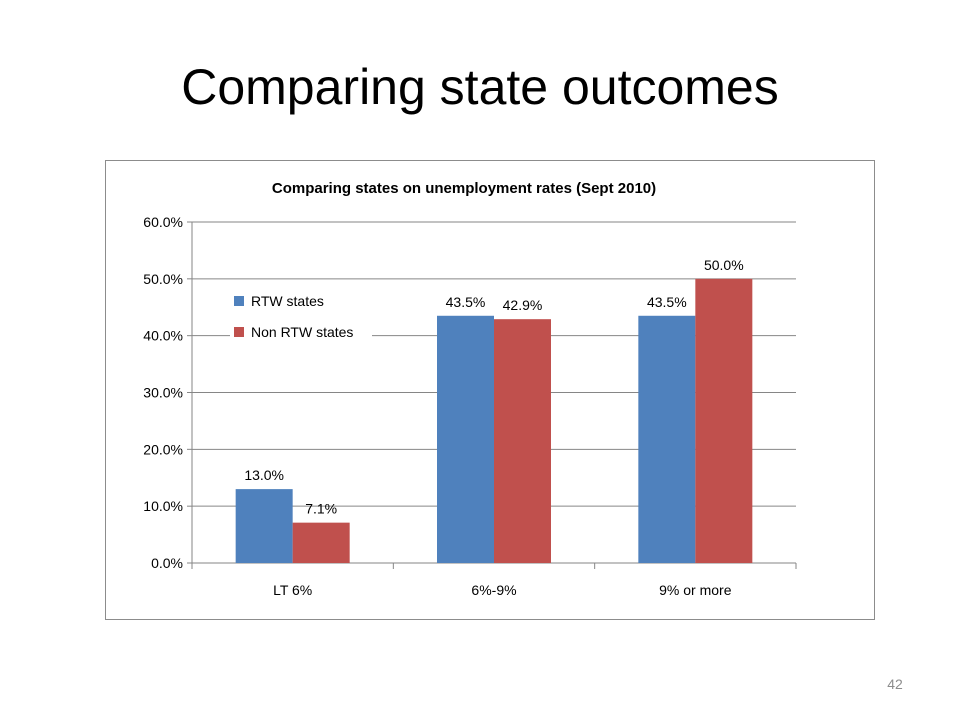 The image size is (960, 720). Describe the element at coordinates (480, 87) in the screenshot. I see `slide-title: Comparing state outcomes` at that location.